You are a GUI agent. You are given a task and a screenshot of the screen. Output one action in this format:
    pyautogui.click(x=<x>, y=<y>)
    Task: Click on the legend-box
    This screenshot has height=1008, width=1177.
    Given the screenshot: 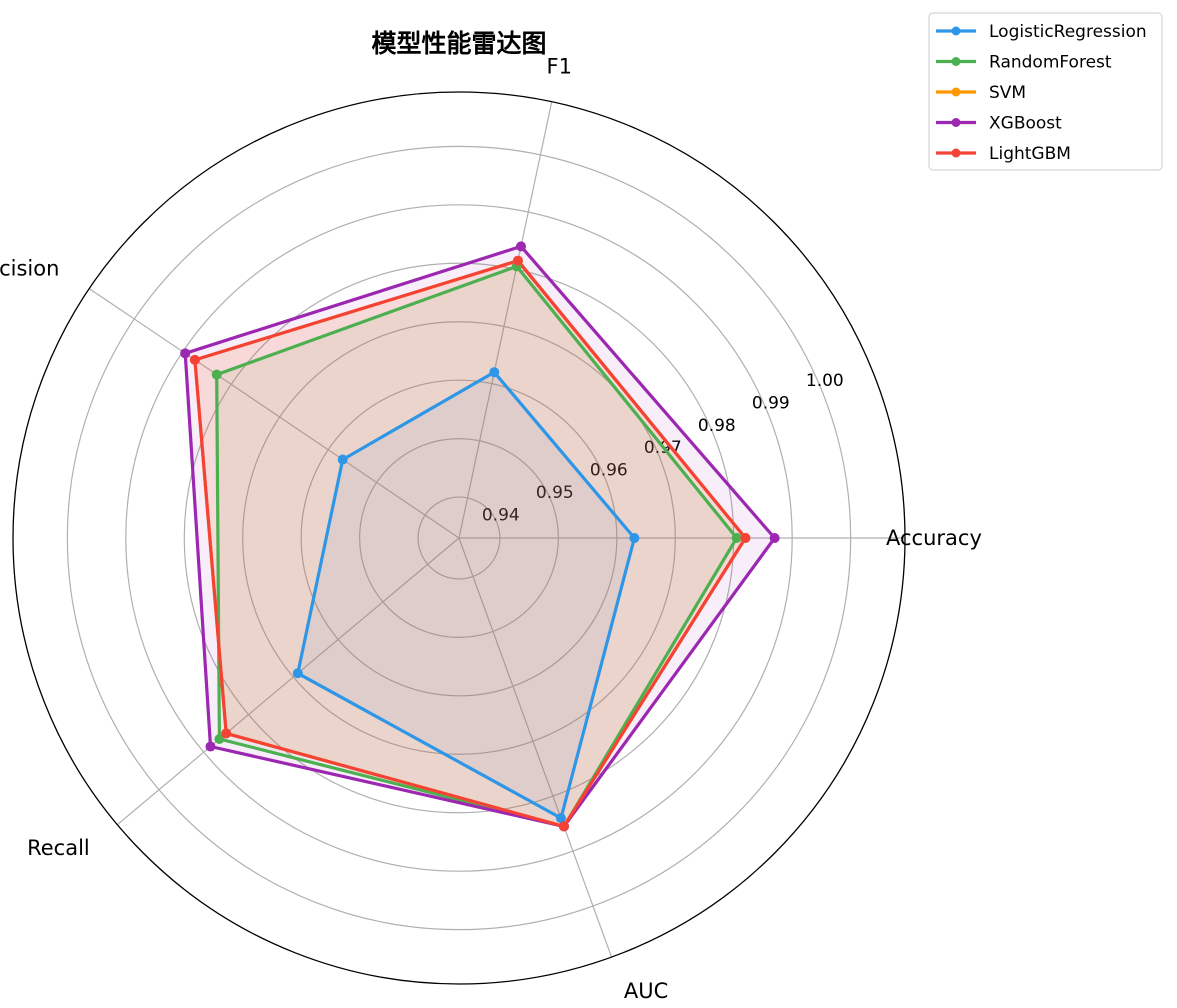 What is the action you would take?
    pyautogui.click(x=1045, y=91)
    